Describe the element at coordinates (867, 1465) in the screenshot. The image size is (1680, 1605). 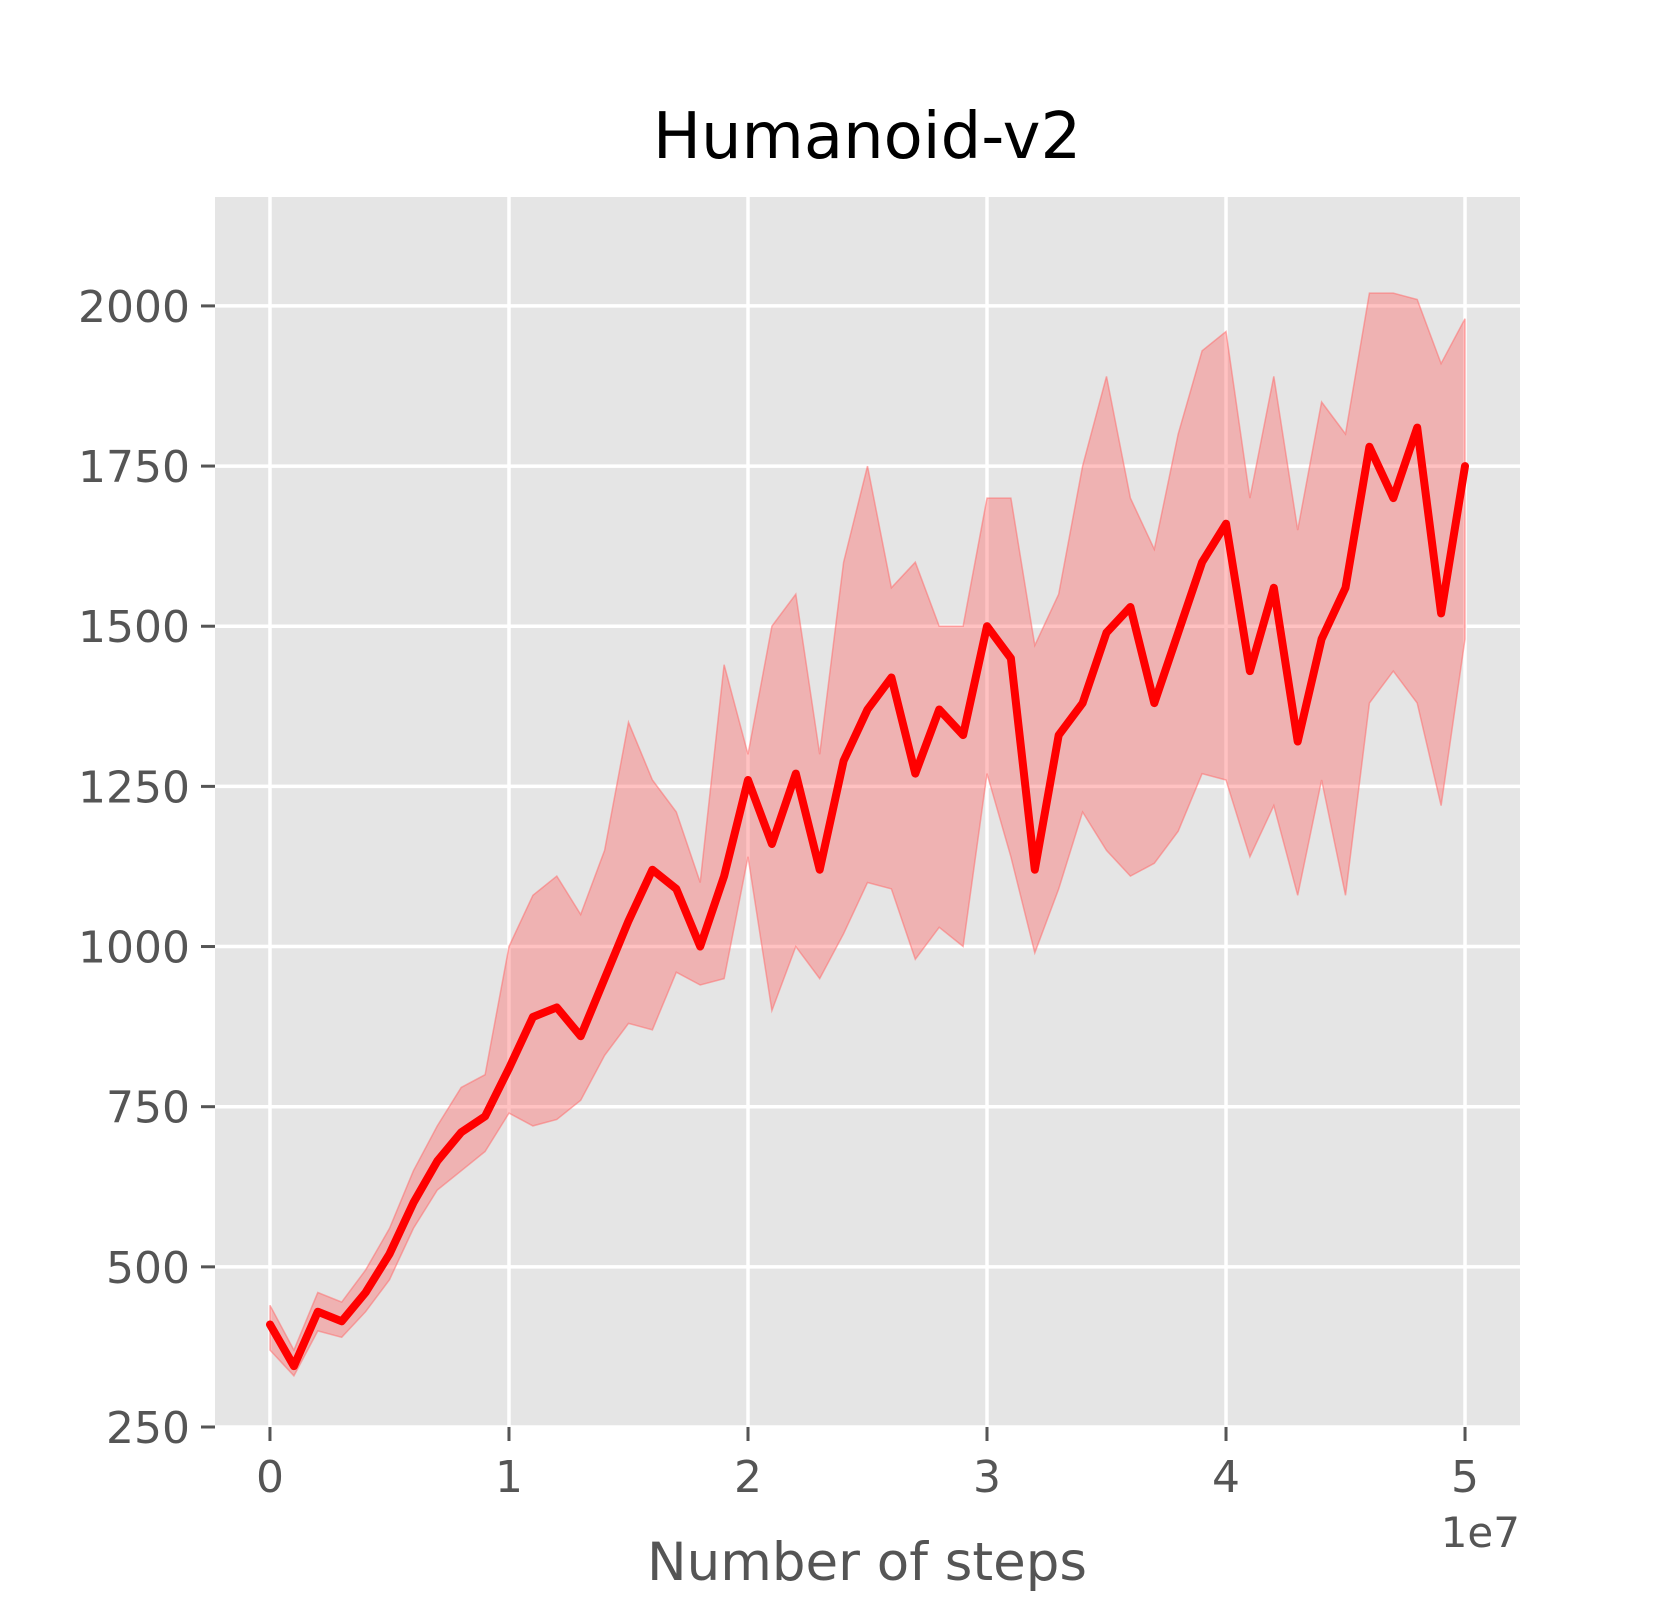
I see `x-axis-ticks: 0 1 2 3 4 5` at that location.